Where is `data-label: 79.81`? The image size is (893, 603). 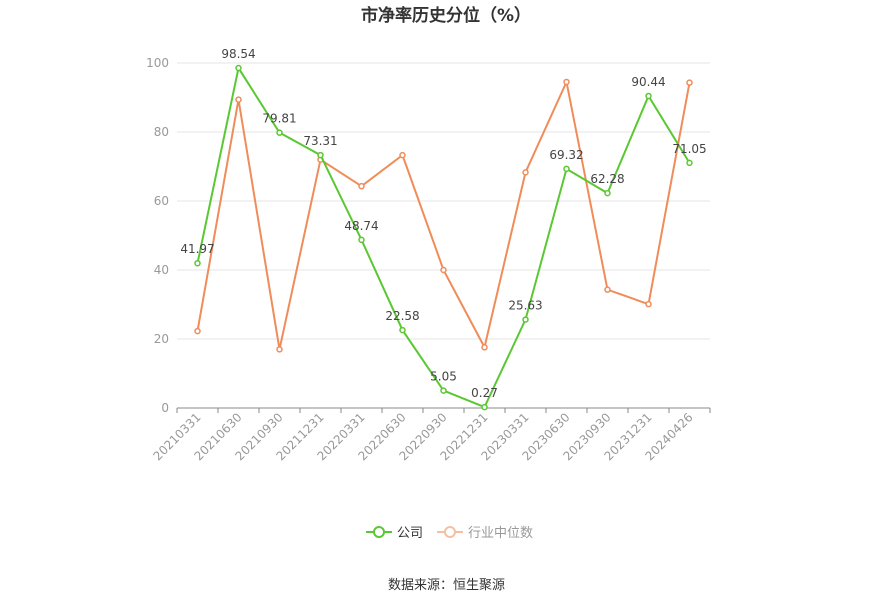 data-label: 79.81 is located at coordinates (279, 119).